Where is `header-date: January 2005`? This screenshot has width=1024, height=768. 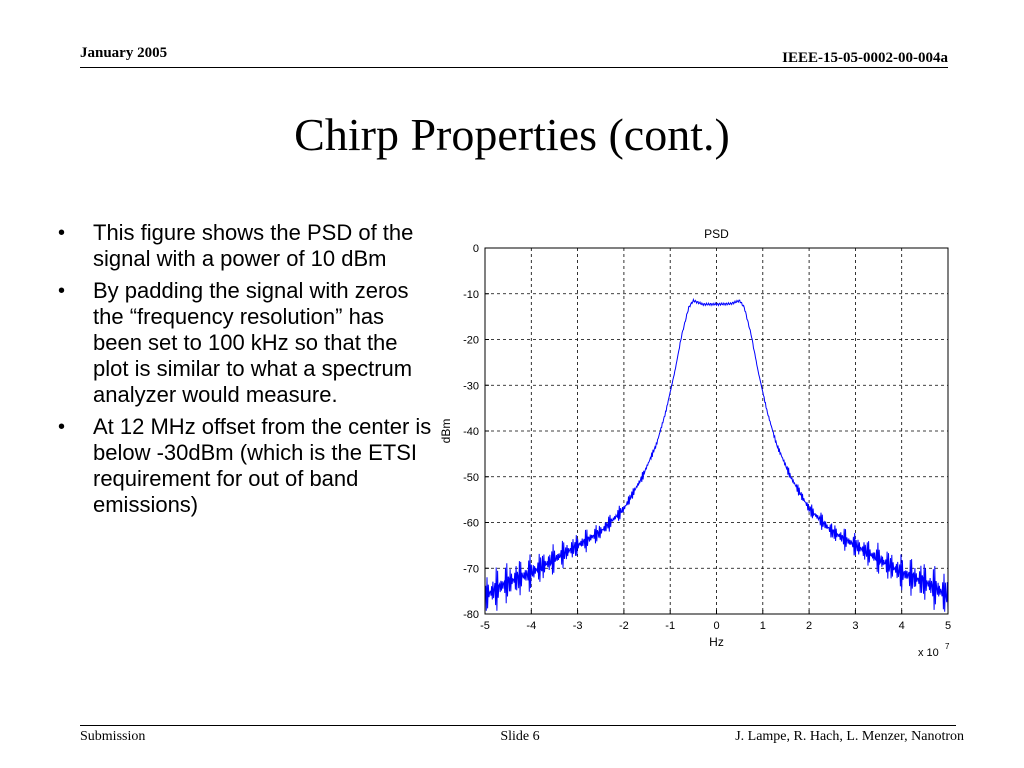 header-date: January 2005 is located at coordinates (124, 53).